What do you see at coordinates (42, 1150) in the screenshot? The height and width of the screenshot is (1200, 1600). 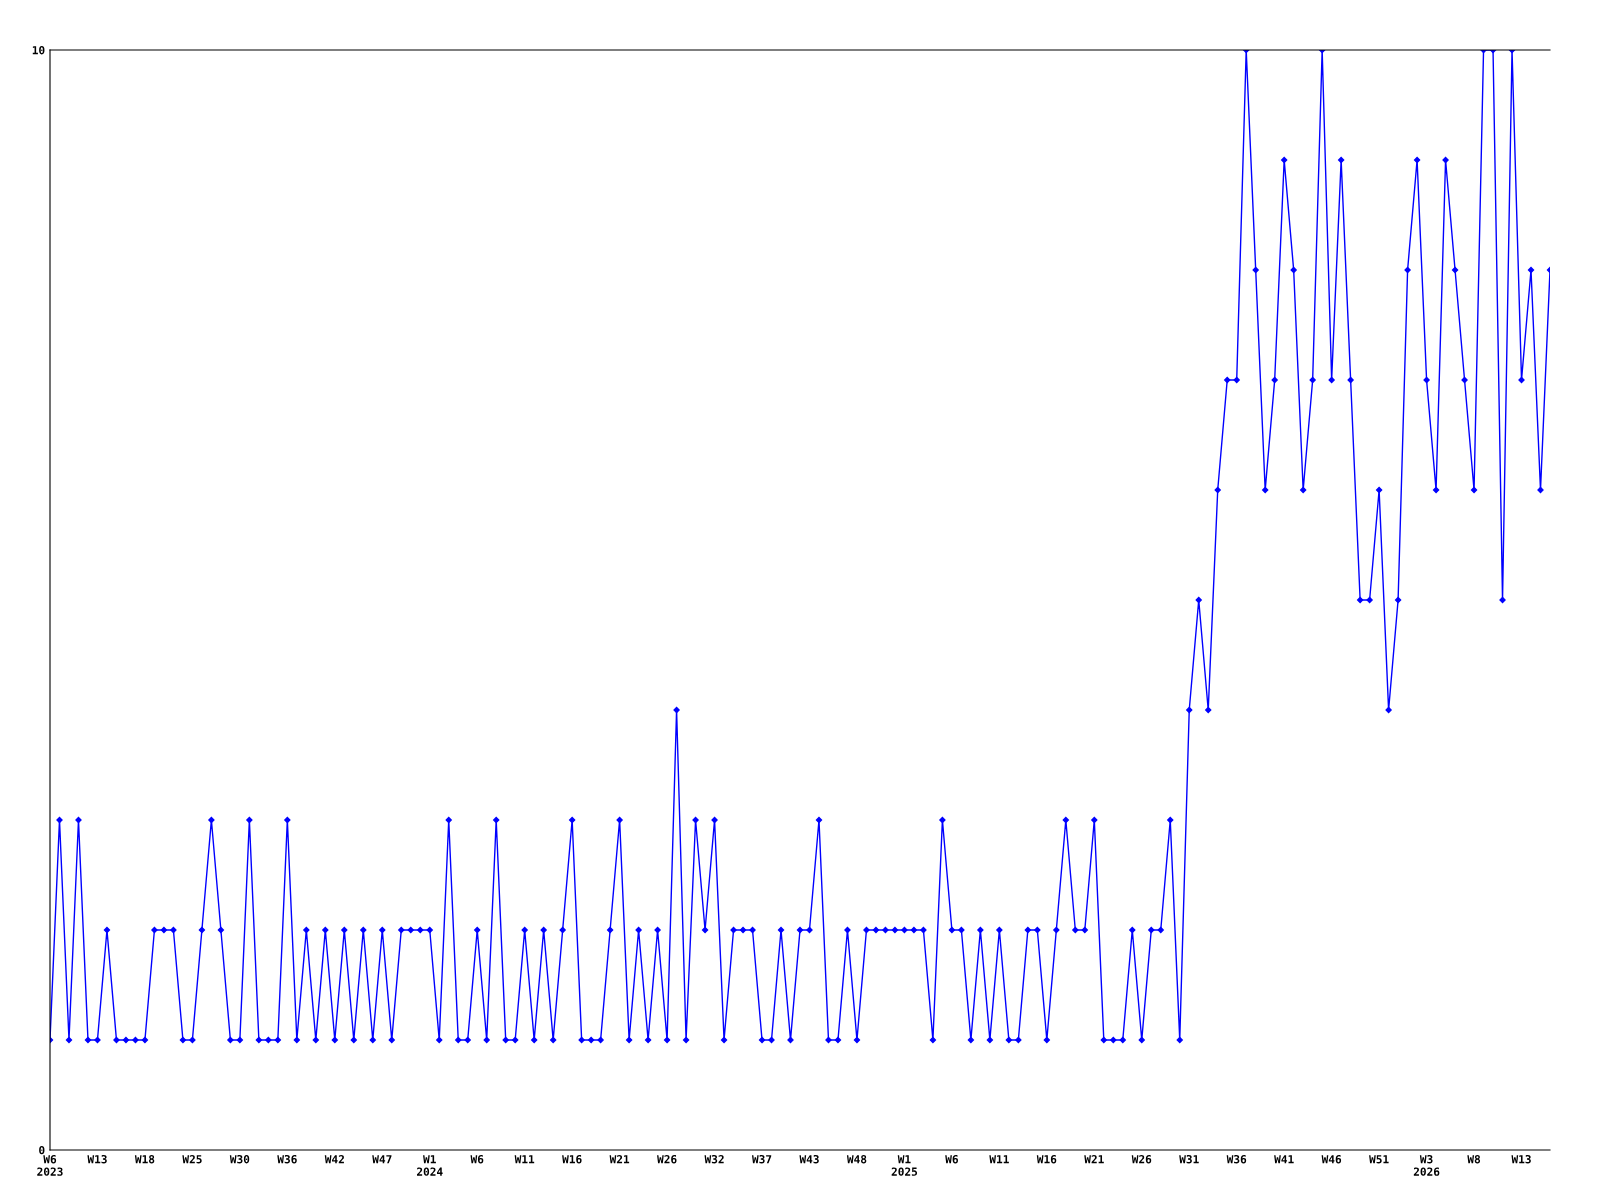 I see `y-tick-label: 0` at bounding box center [42, 1150].